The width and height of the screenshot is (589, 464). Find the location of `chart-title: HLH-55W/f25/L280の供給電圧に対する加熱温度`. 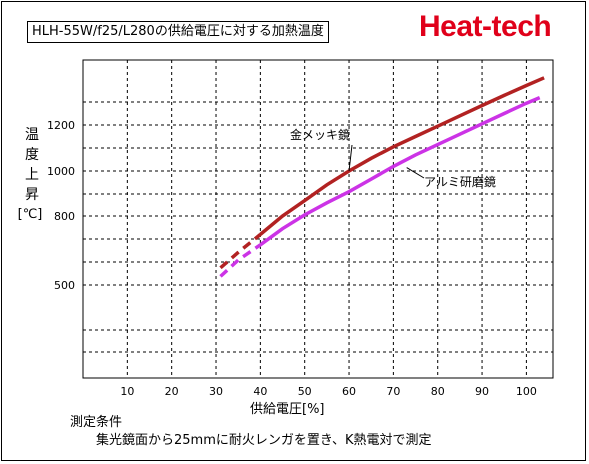

chart-title: HLH-55W/f25/L280の供給電圧に対する加熱温度 is located at coordinates (178, 32).